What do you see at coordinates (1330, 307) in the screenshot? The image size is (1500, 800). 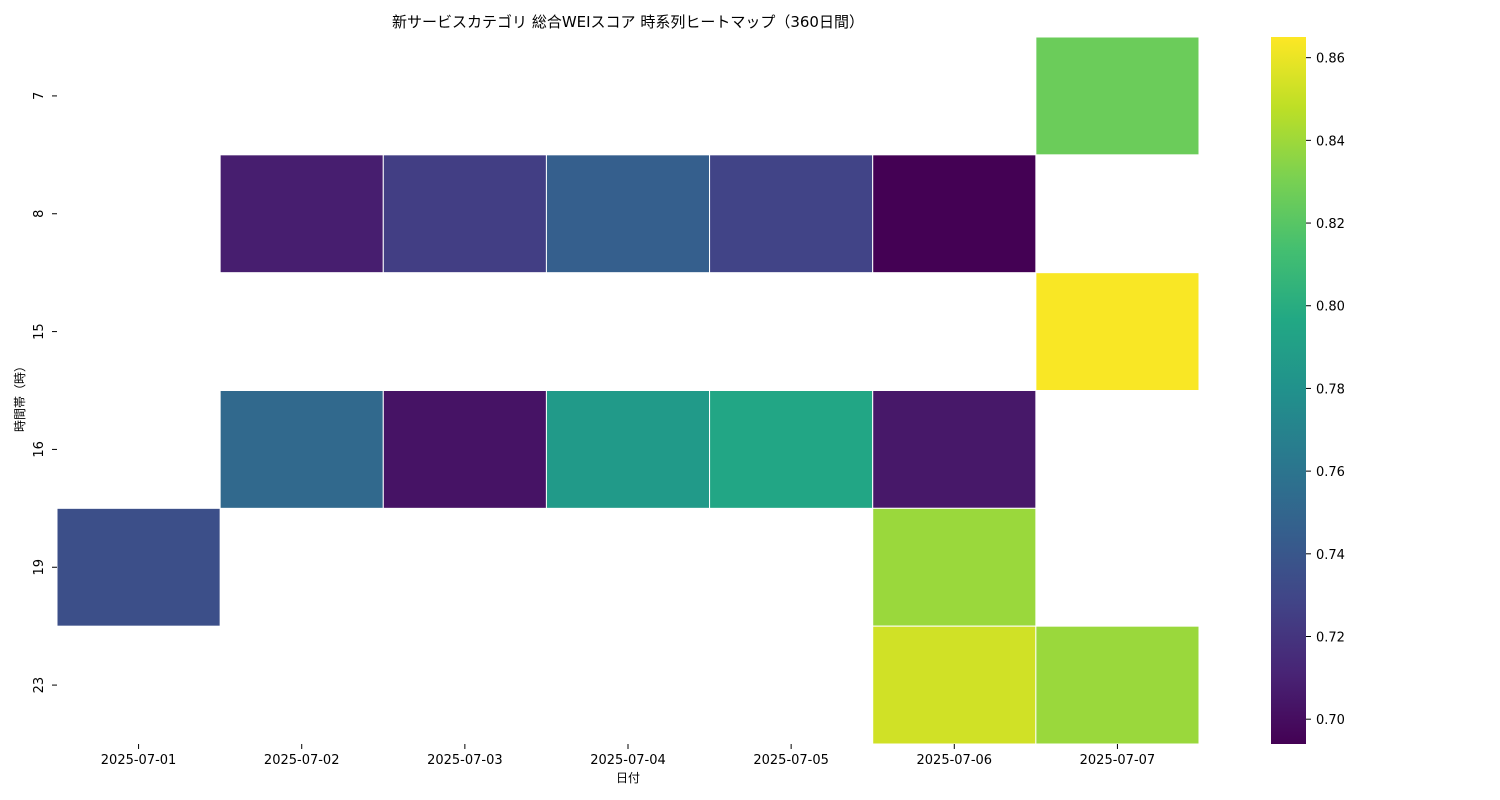 I see `colorbar-tick-label: 0.80` at bounding box center [1330, 307].